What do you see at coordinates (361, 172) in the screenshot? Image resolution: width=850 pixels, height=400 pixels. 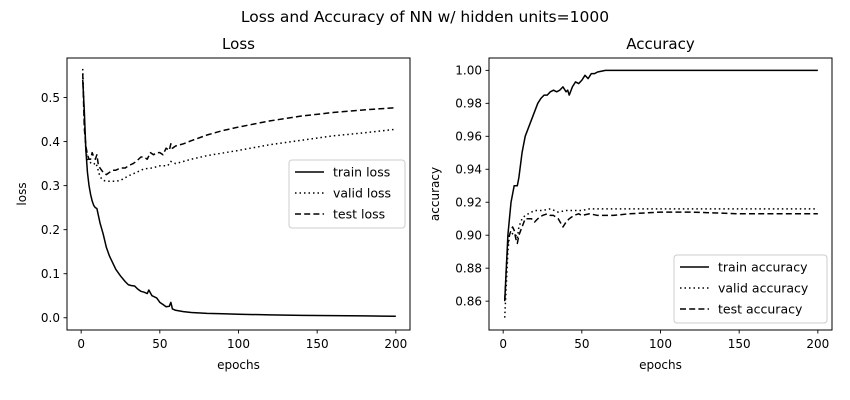 I see `legend-label: train loss` at bounding box center [361, 172].